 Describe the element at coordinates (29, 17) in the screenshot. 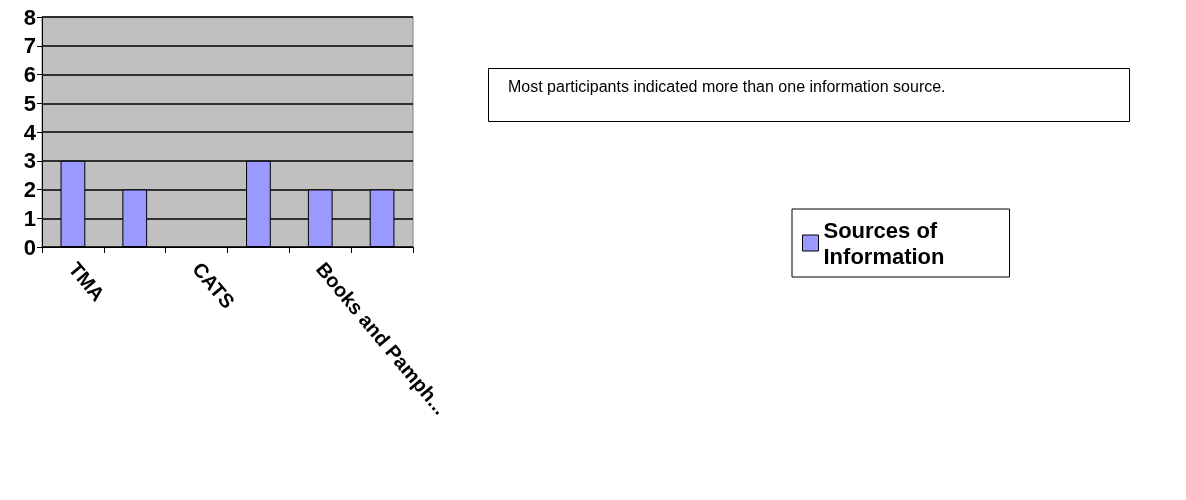

I see `y-tick-label: 8` at that location.